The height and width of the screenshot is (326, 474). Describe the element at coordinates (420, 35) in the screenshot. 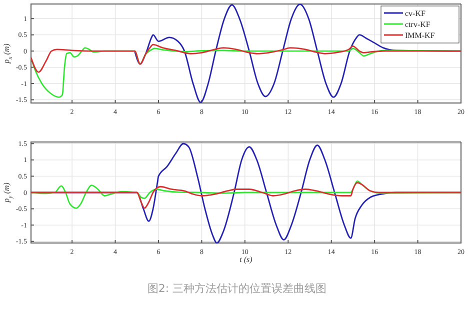

I see `legend-label: IMM-KF` at that location.